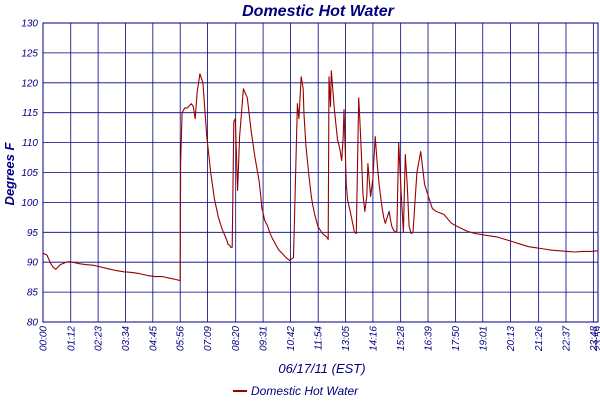 This screenshot has width=600, height=405. What do you see at coordinates (305, 391) in the screenshot?
I see `legend-label: Domestic Hot Water` at bounding box center [305, 391].